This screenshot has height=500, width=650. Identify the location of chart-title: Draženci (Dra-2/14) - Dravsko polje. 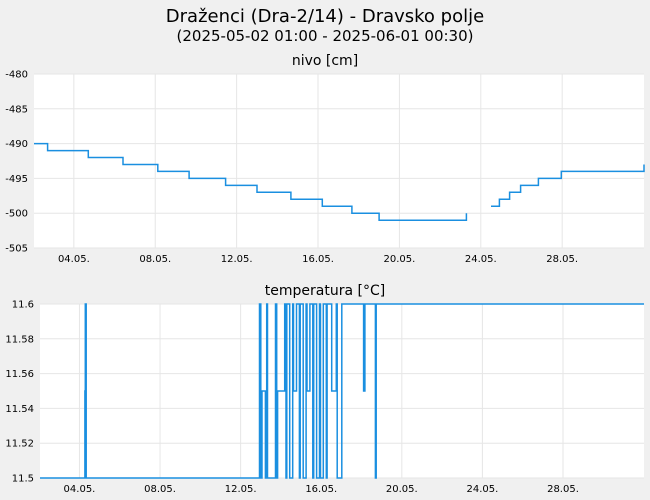
(325, 16).